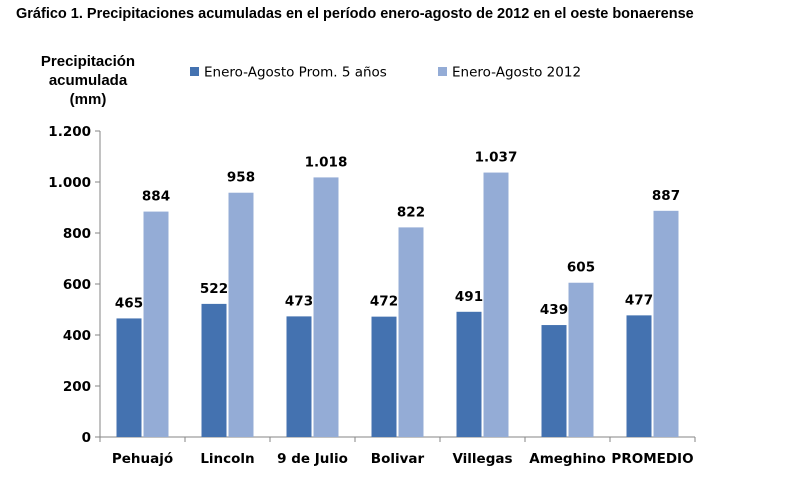 Image resolution: width=797 pixels, height=488 pixels. What do you see at coordinates (69, 132) in the screenshot?
I see `y-tick-label: 1.200` at bounding box center [69, 132].